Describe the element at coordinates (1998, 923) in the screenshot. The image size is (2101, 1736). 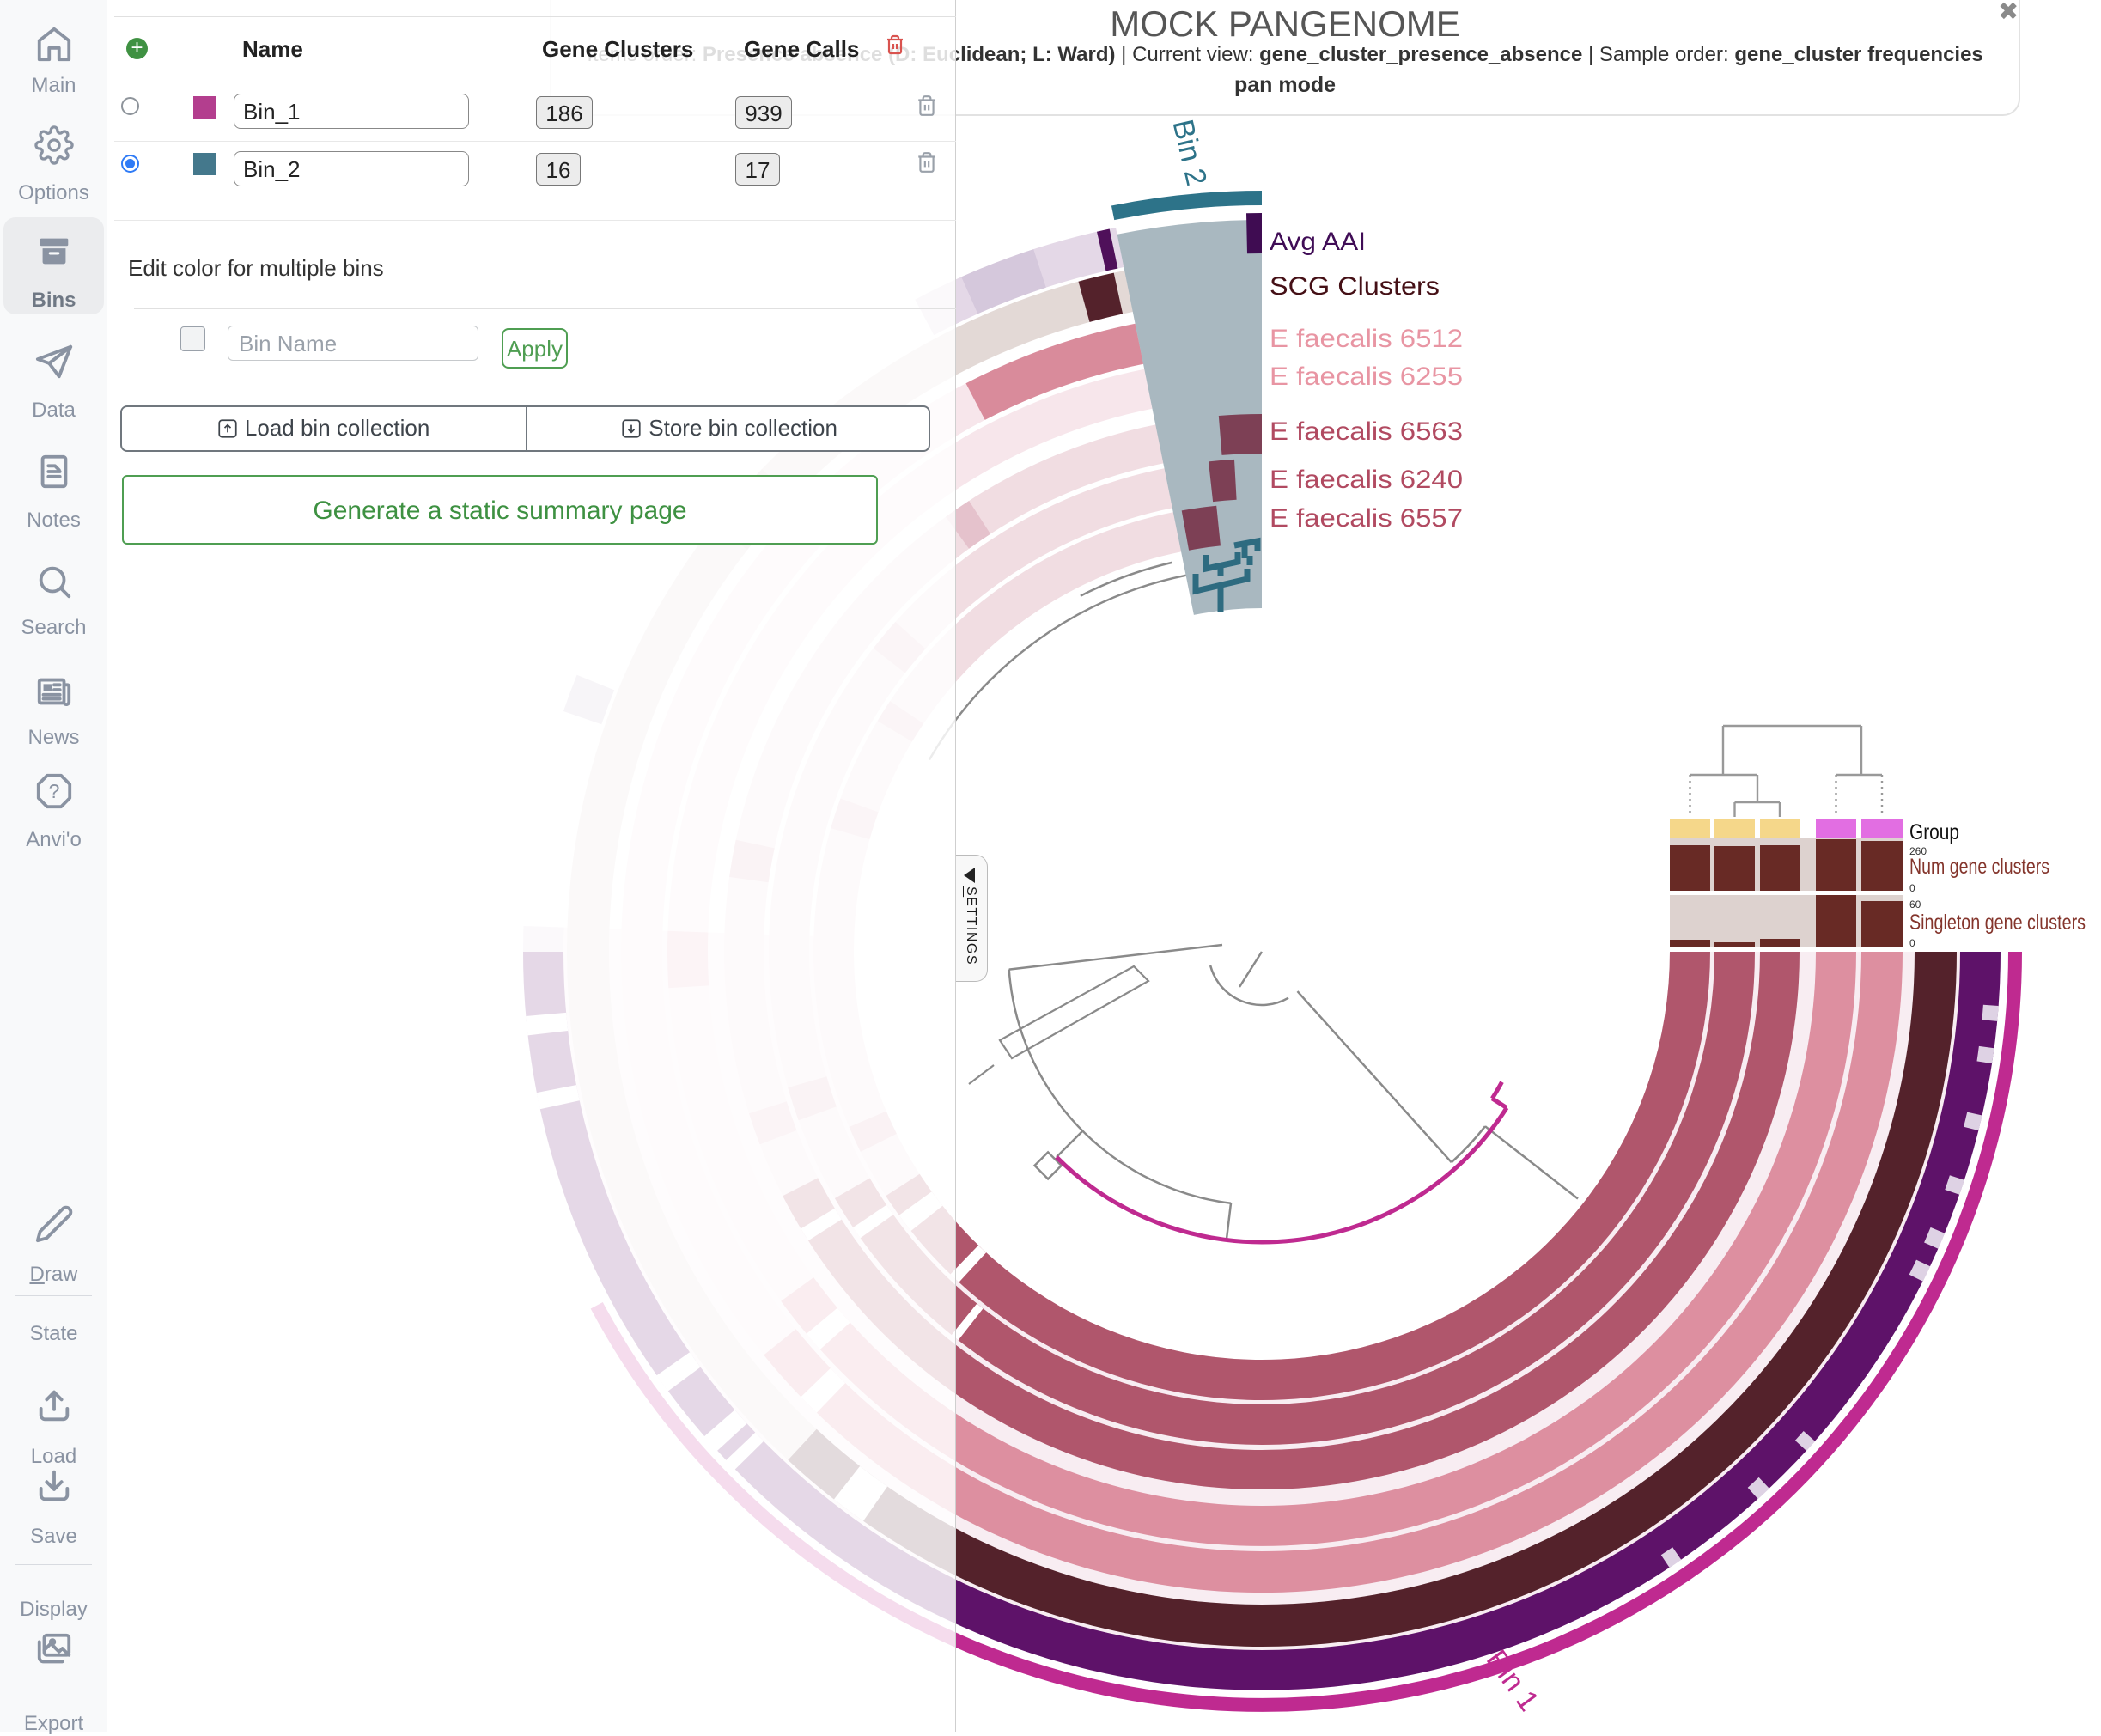
I see `svg-text: Singleton gene clusters` at that location.